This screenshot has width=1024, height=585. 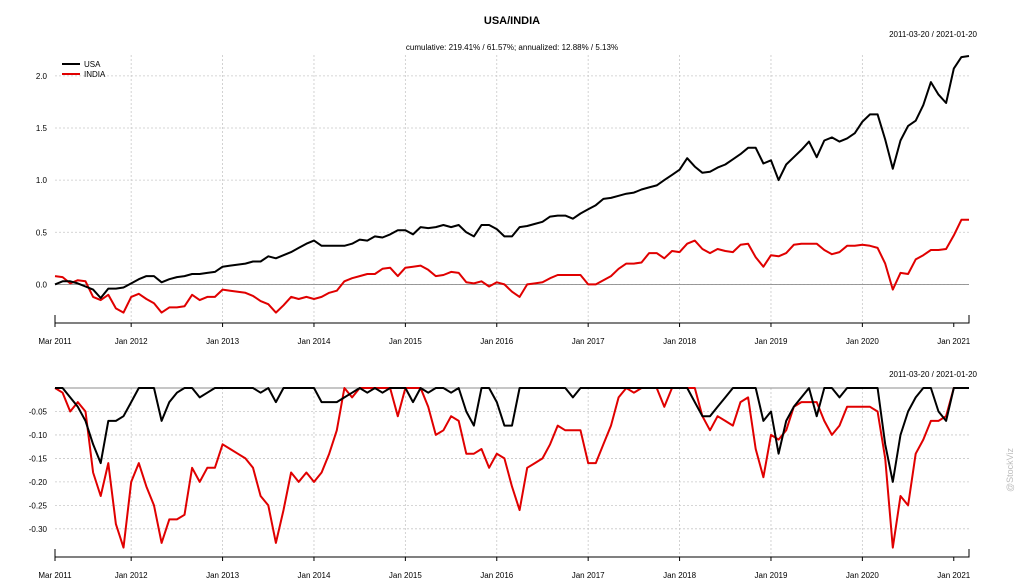 I want to click on top-x-tick-label: Jan 2014, so click(x=314, y=341).